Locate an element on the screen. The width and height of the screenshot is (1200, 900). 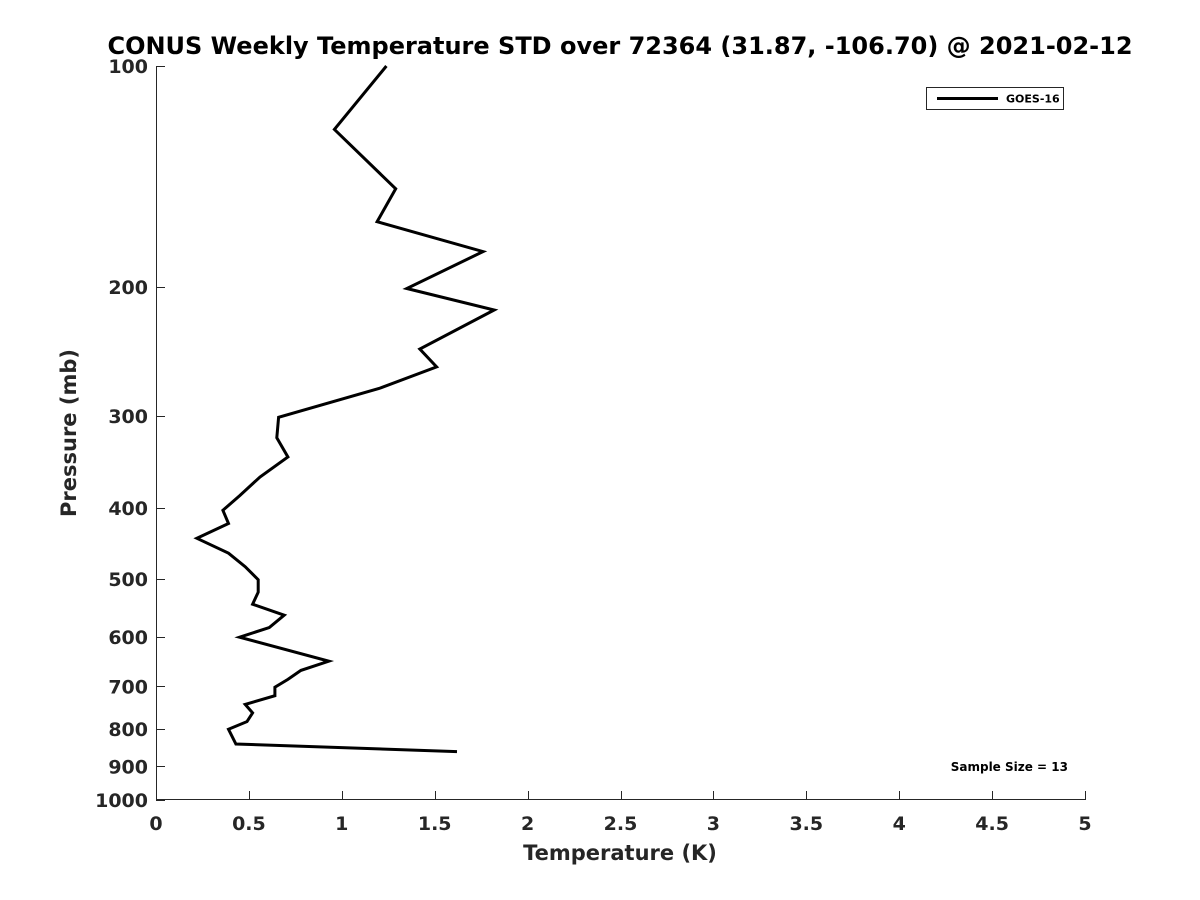
y-tick-label: 500 is located at coordinates (128, 580).